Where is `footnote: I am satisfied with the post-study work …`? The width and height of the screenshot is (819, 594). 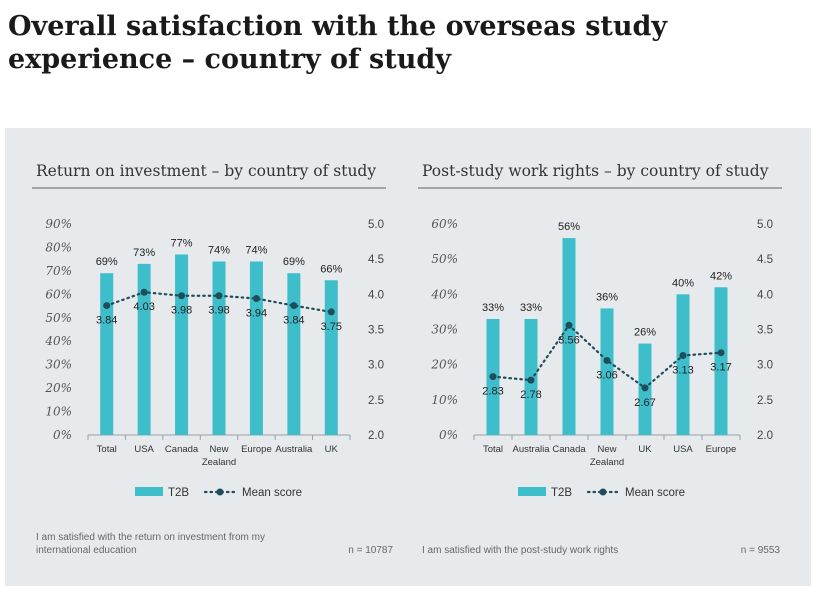
footnote: I am satisfied with the post-study work … is located at coordinates (520, 550).